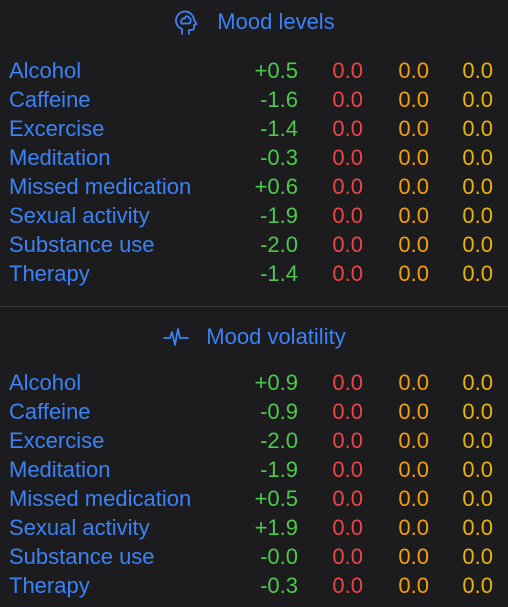 The width and height of the screenshot is (508, 607). I want to click on list-item: Alcohol +0.9 0.0 0.0 0.0, so click(254, 382).